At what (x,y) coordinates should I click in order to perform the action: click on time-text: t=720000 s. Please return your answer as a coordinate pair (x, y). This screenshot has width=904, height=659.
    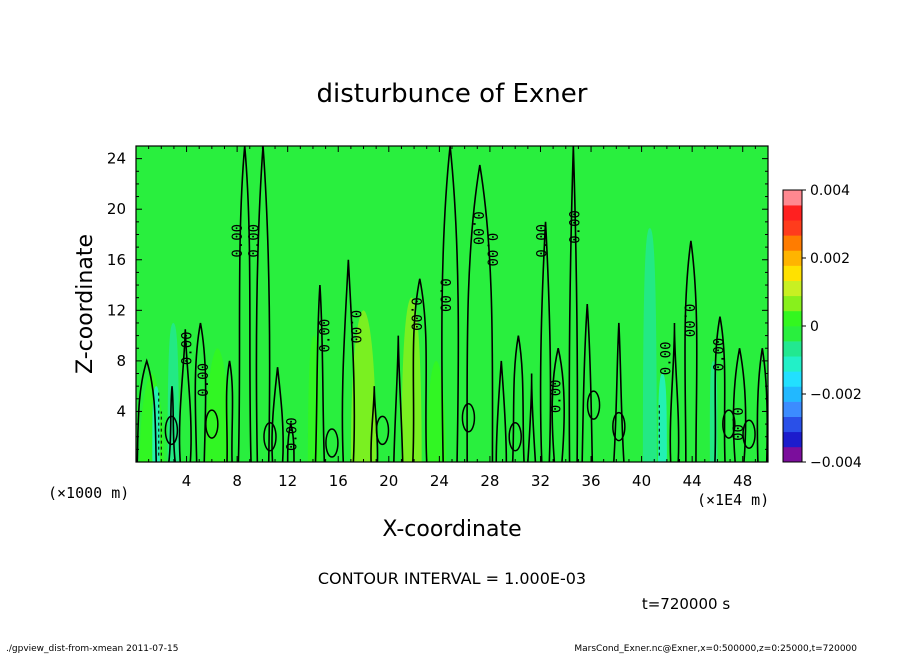
    Looking at the image, I should click on (686, 604).